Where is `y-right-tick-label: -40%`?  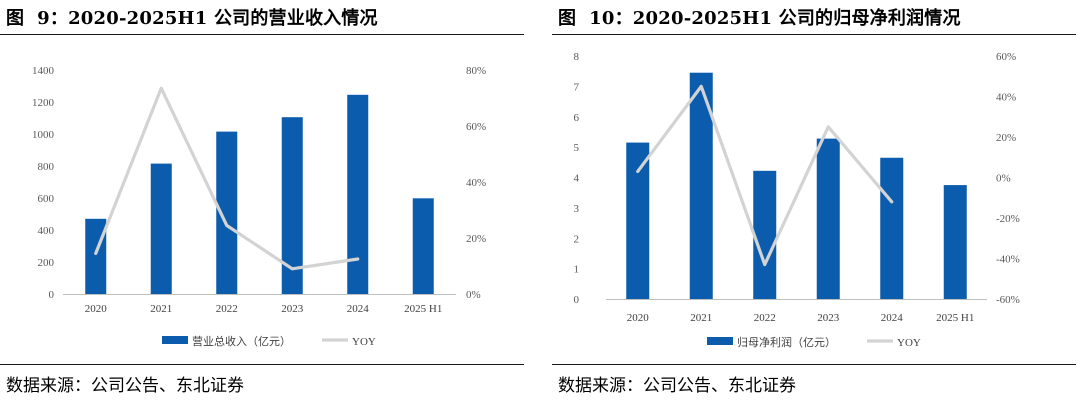 y-right-tick-label: -40% is located at coordinates (1008, 260).